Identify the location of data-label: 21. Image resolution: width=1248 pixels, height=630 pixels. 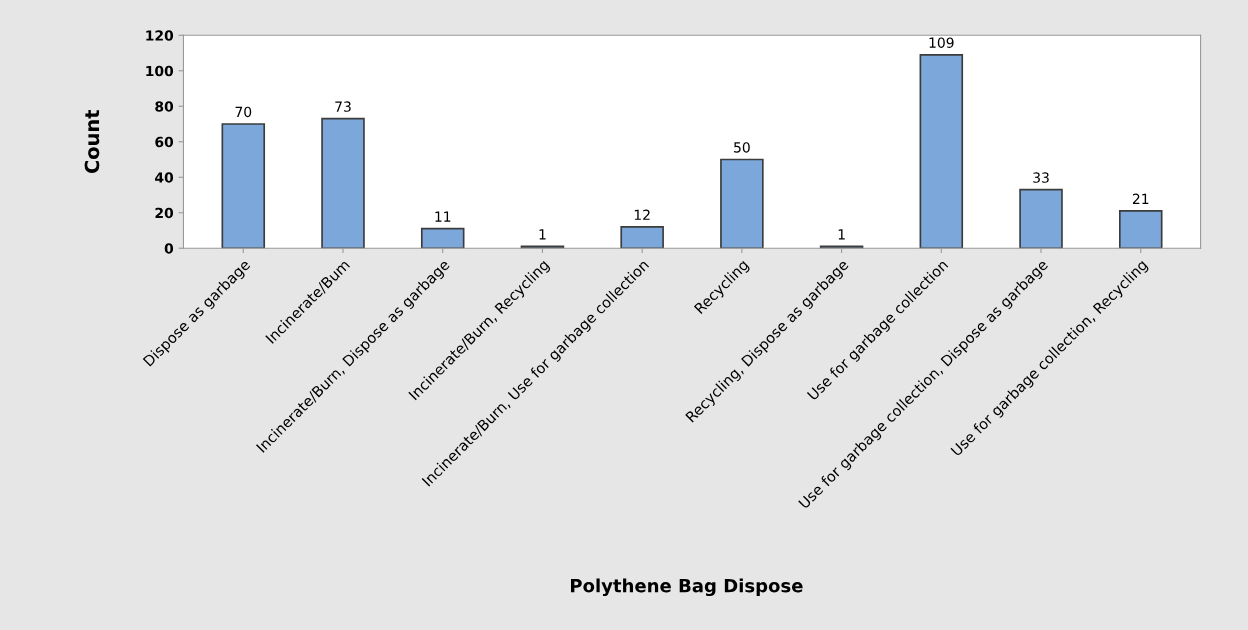
(1140, 198).